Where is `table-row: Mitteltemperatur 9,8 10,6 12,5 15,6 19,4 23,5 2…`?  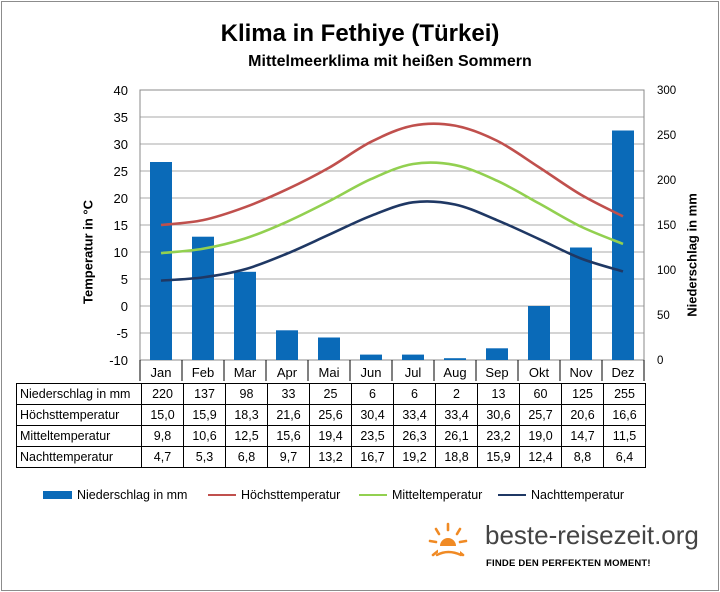 table-row: Mitteltemperatur 9,8 10,6 12,5 15,6 19,4 23,5 2… is located at coordinates (331, 436).